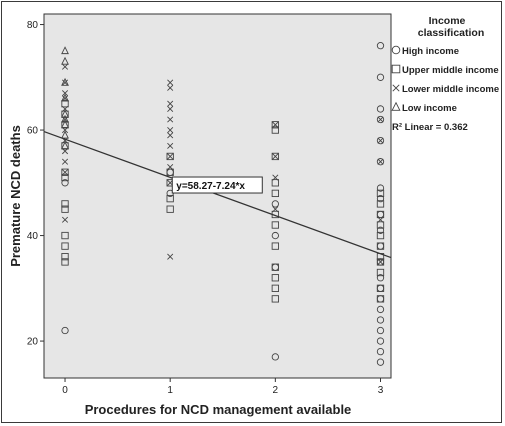  What do you see at coordinates (276, 390) in the screenshot?
I see `x-tick-label: 2` at bounding box center [276, 390].